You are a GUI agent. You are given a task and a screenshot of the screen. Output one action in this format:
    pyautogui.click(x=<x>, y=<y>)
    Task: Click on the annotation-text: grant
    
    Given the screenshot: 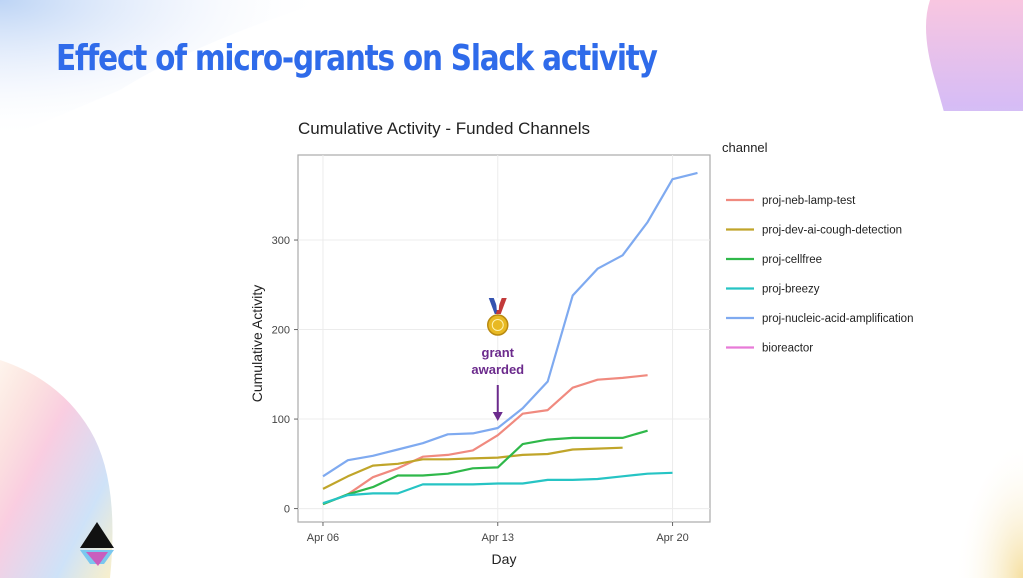 What is the action you would take?
    pyautogui.click(x=498, y=352)
    